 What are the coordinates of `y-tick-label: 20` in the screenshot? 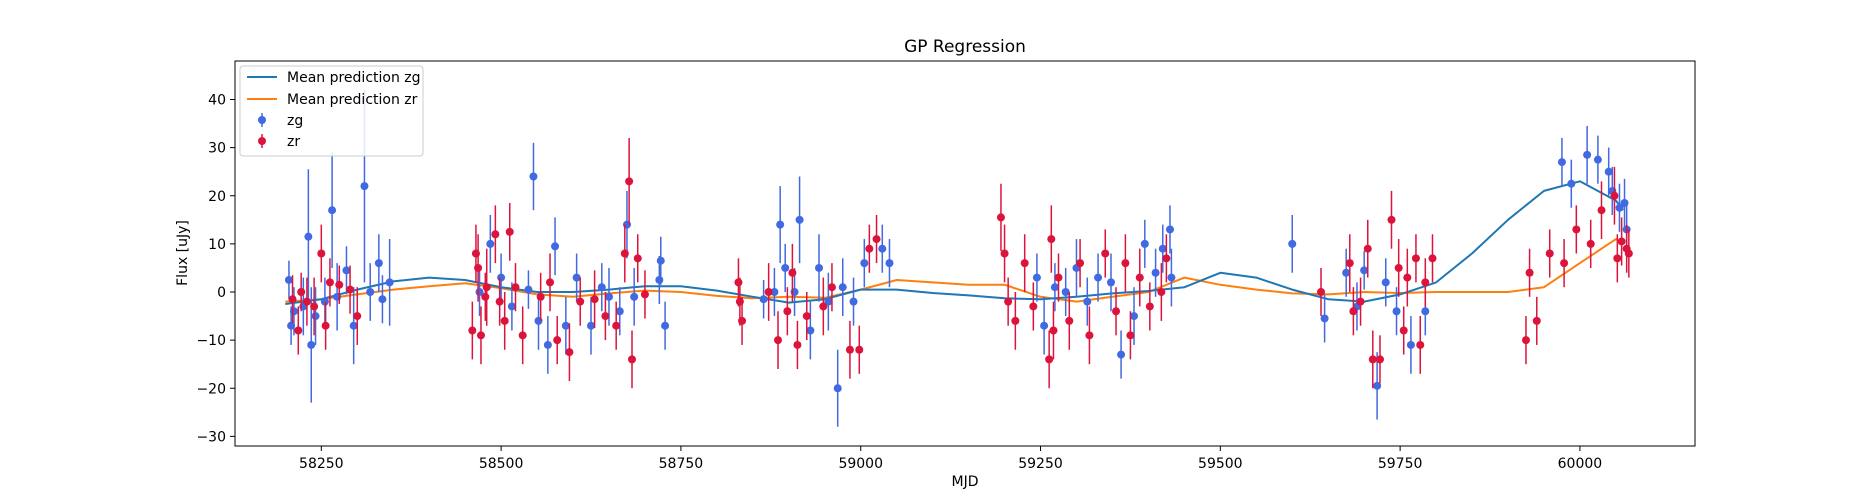 It's located at (217, 197).